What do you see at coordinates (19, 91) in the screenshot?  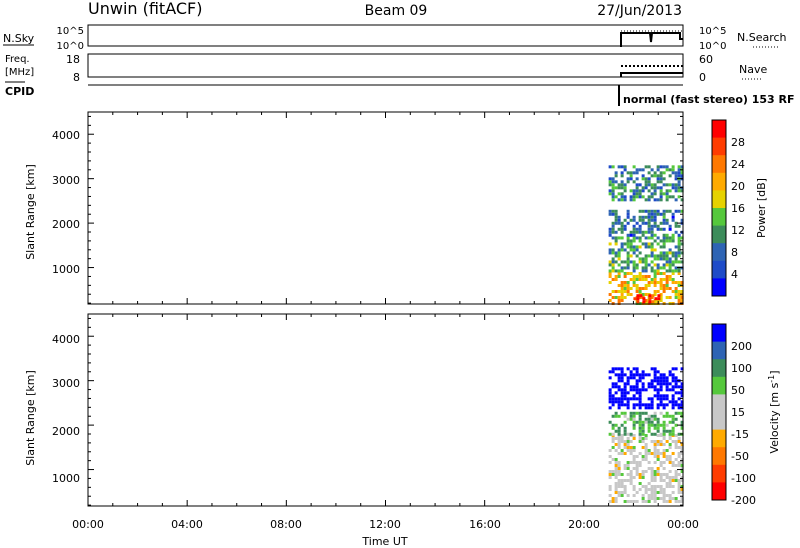 I see `cpid-label: CPID` at bounding box center [19, 91].